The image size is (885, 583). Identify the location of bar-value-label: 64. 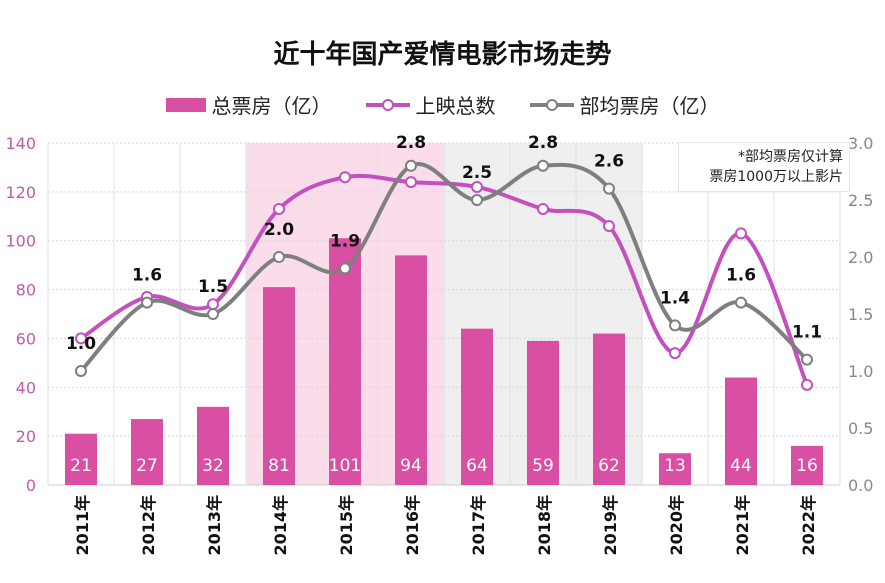
(477, 466).